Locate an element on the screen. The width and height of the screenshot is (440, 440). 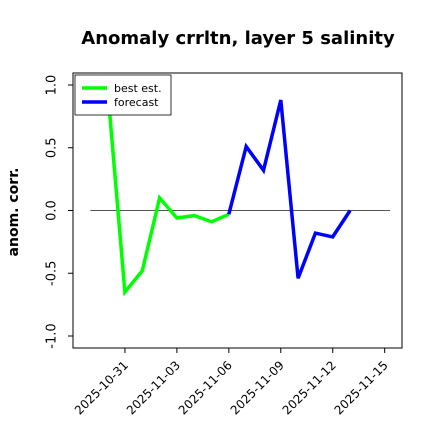
legend-label: best est. is located at coordinates (138, 88).